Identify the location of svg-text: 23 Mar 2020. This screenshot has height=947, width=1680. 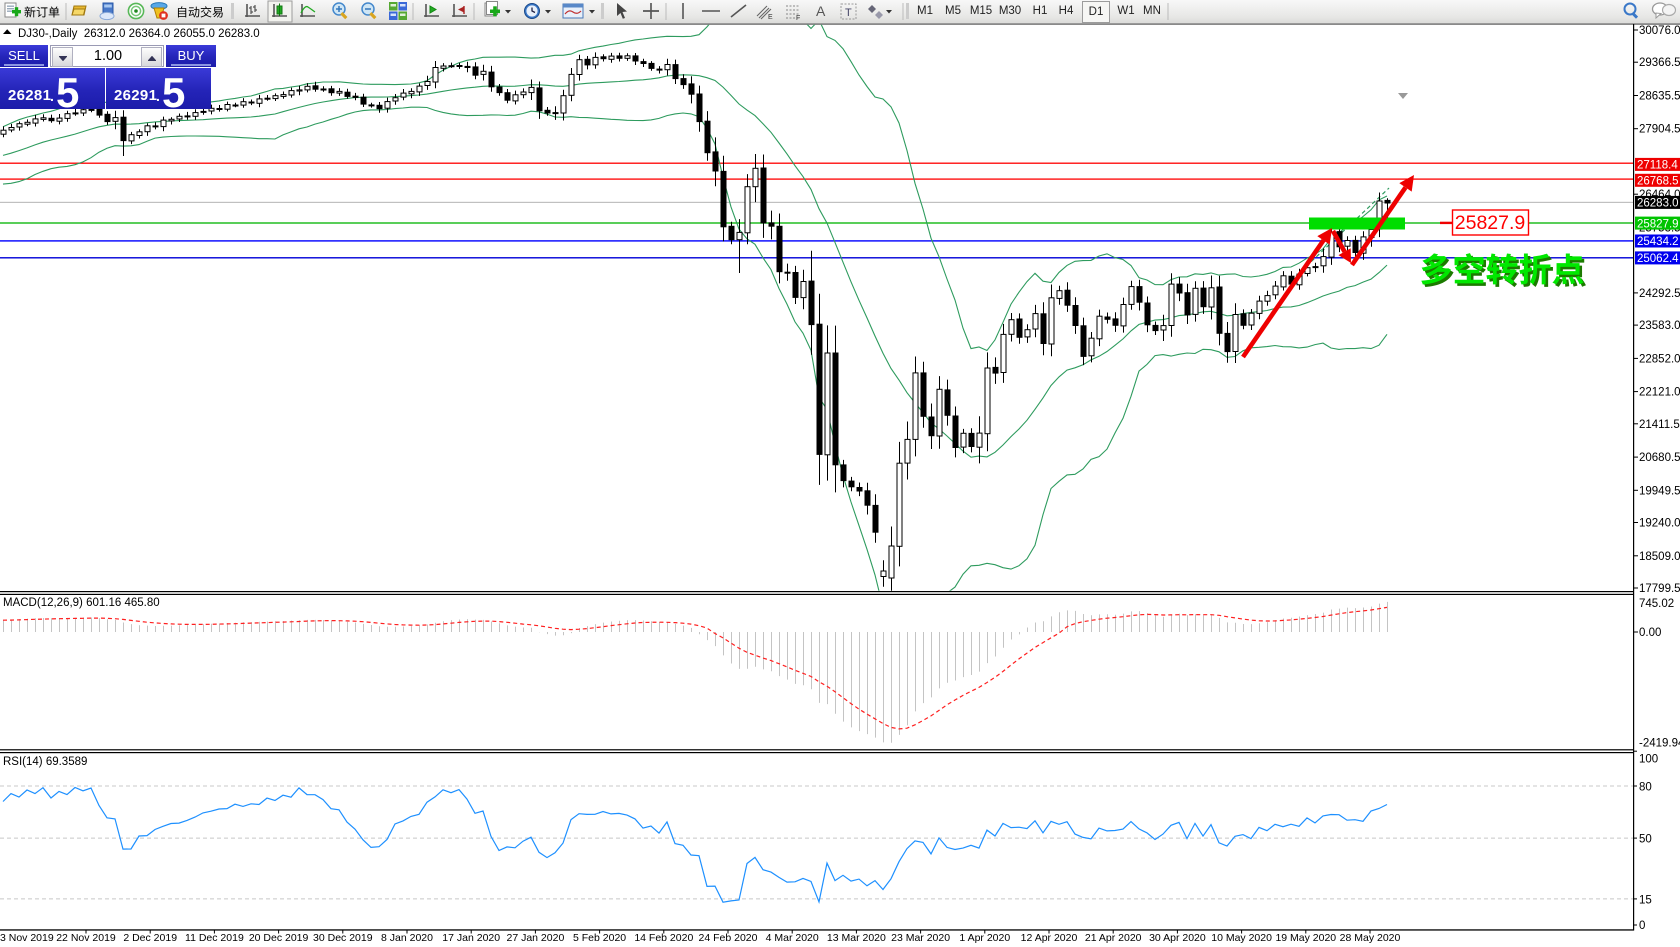
(920, 938).